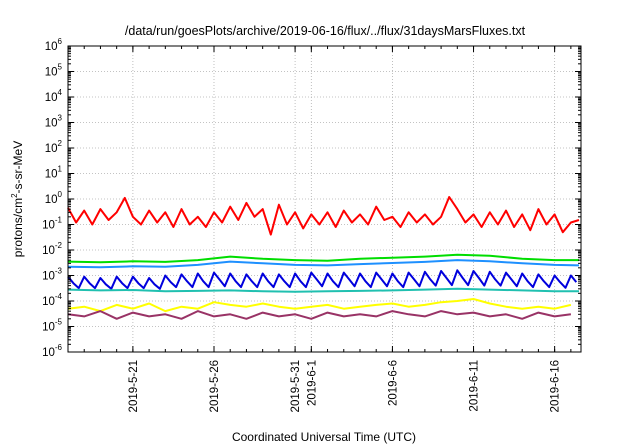 This screenshot has height=448, width=640. What do you see at coordinates (324, 437) in the screenshot?
I see `x-axis-label: Coordinated Universal Time (UTC)` at bounding box center [324, 437].